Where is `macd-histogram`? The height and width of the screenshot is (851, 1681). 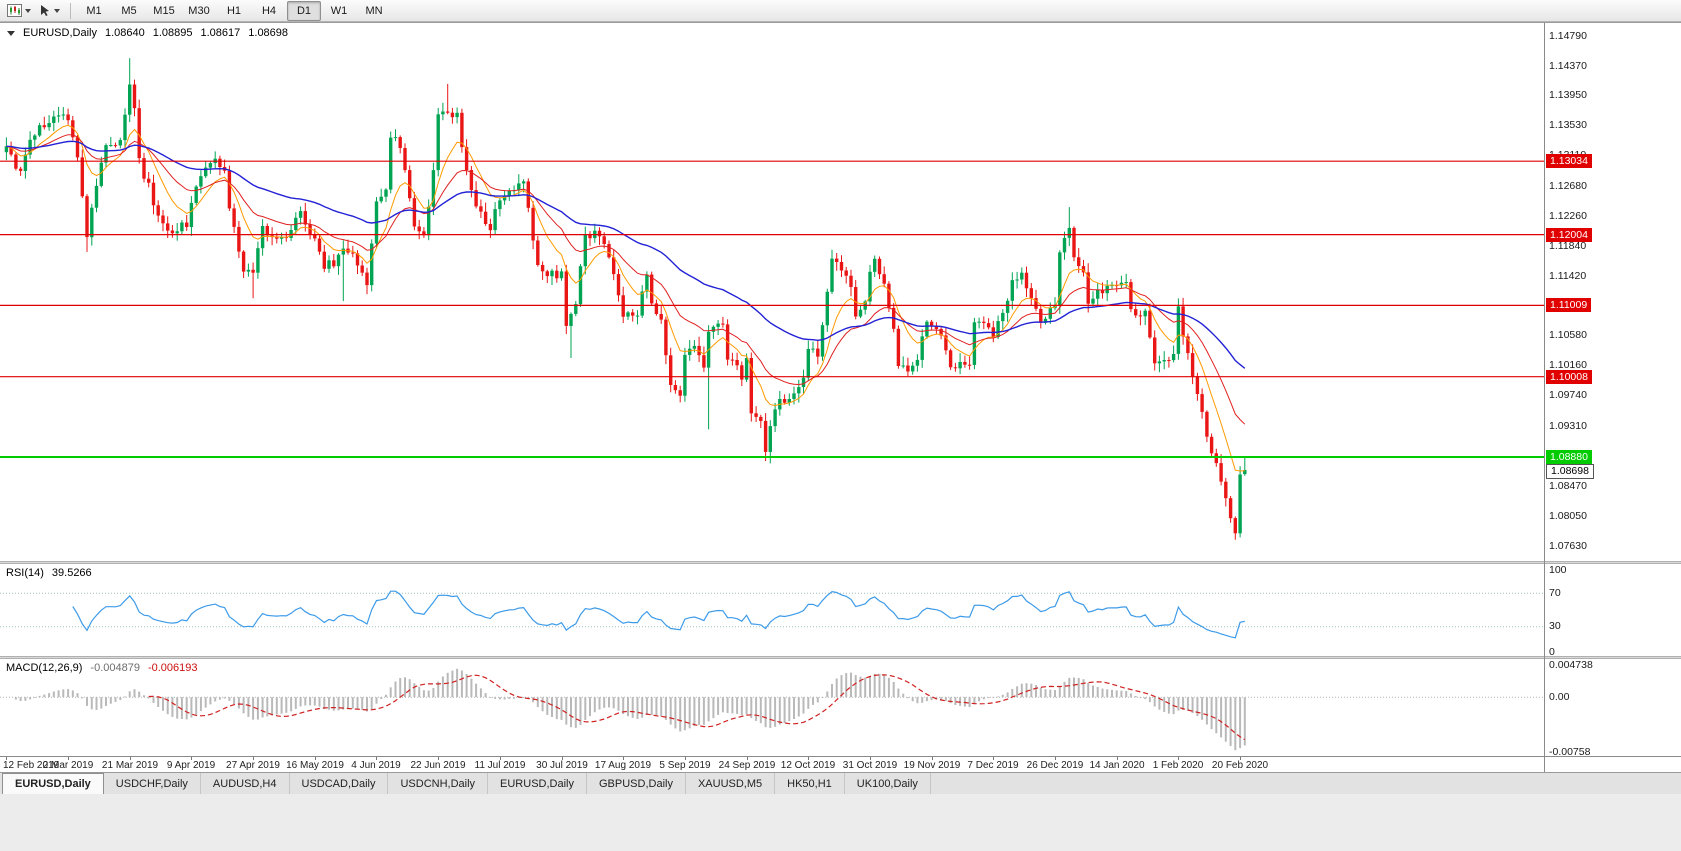
macd-histogram is located at coordinates (630, 709).